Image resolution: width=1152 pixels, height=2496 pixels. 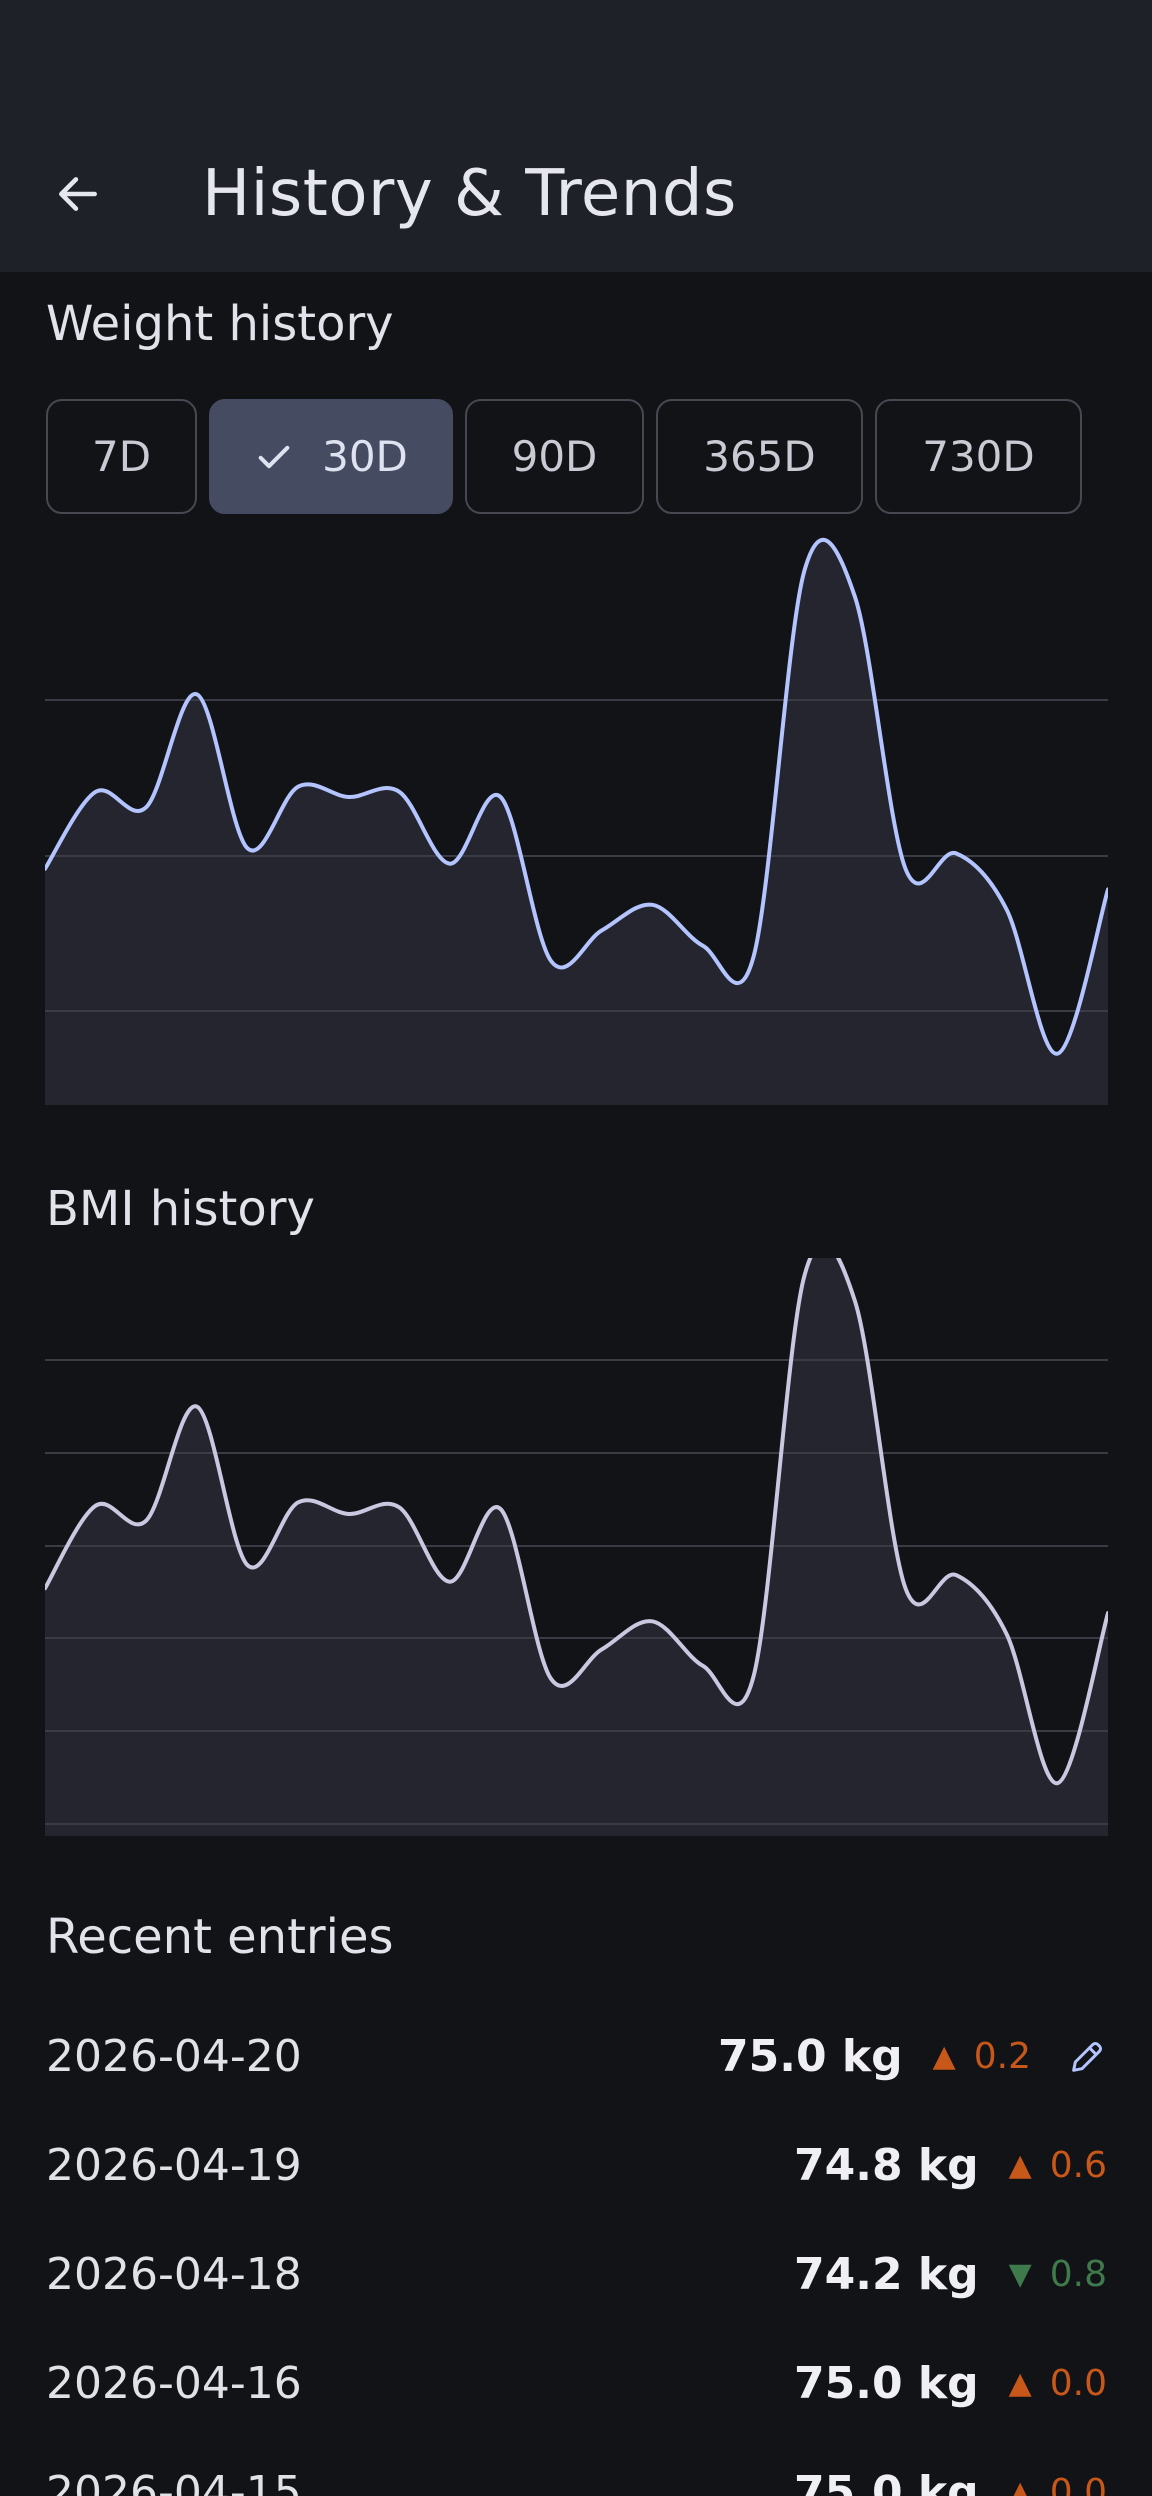 I want to click on list-item: 2026-04-16 75.0 kg ▲ 0.0, so click(x=576, y=2383).